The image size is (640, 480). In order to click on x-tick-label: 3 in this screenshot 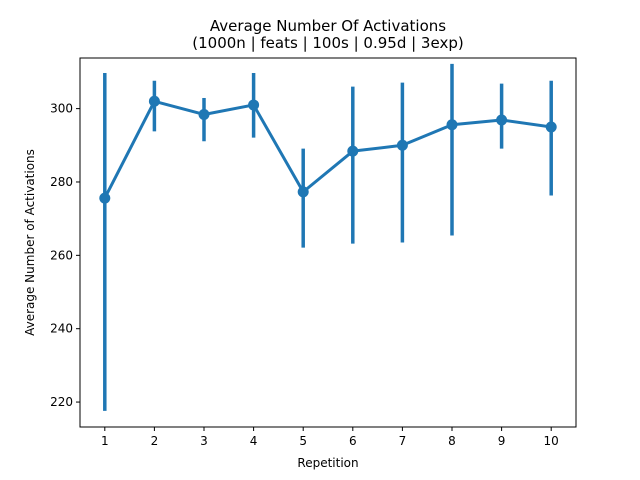, I will do `click(204, 441)`.